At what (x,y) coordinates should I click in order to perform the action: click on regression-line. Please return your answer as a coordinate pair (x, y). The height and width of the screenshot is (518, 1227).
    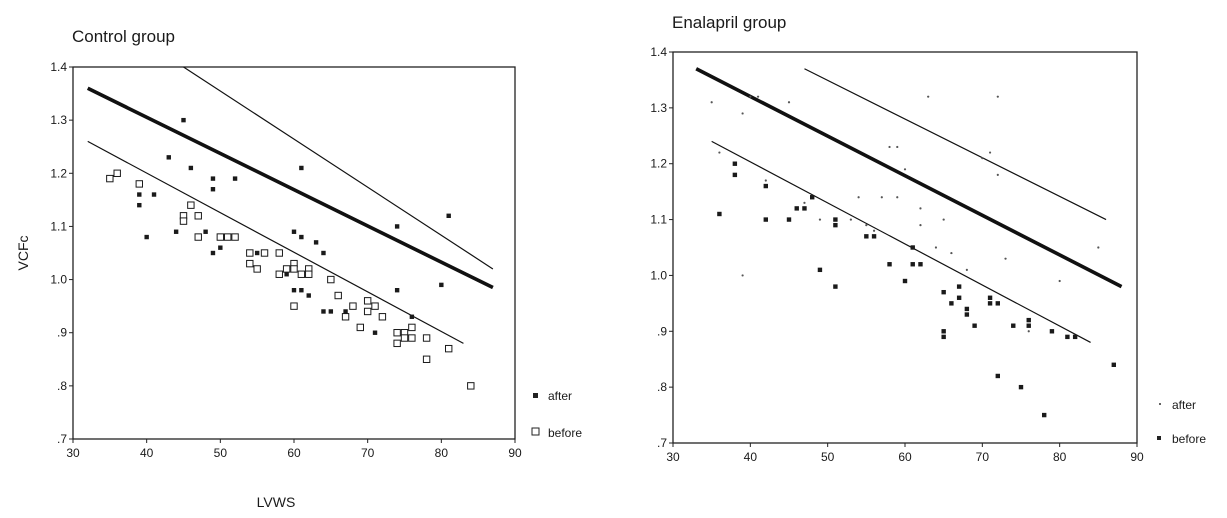
    Looking at the image, I should click on (909, 178).